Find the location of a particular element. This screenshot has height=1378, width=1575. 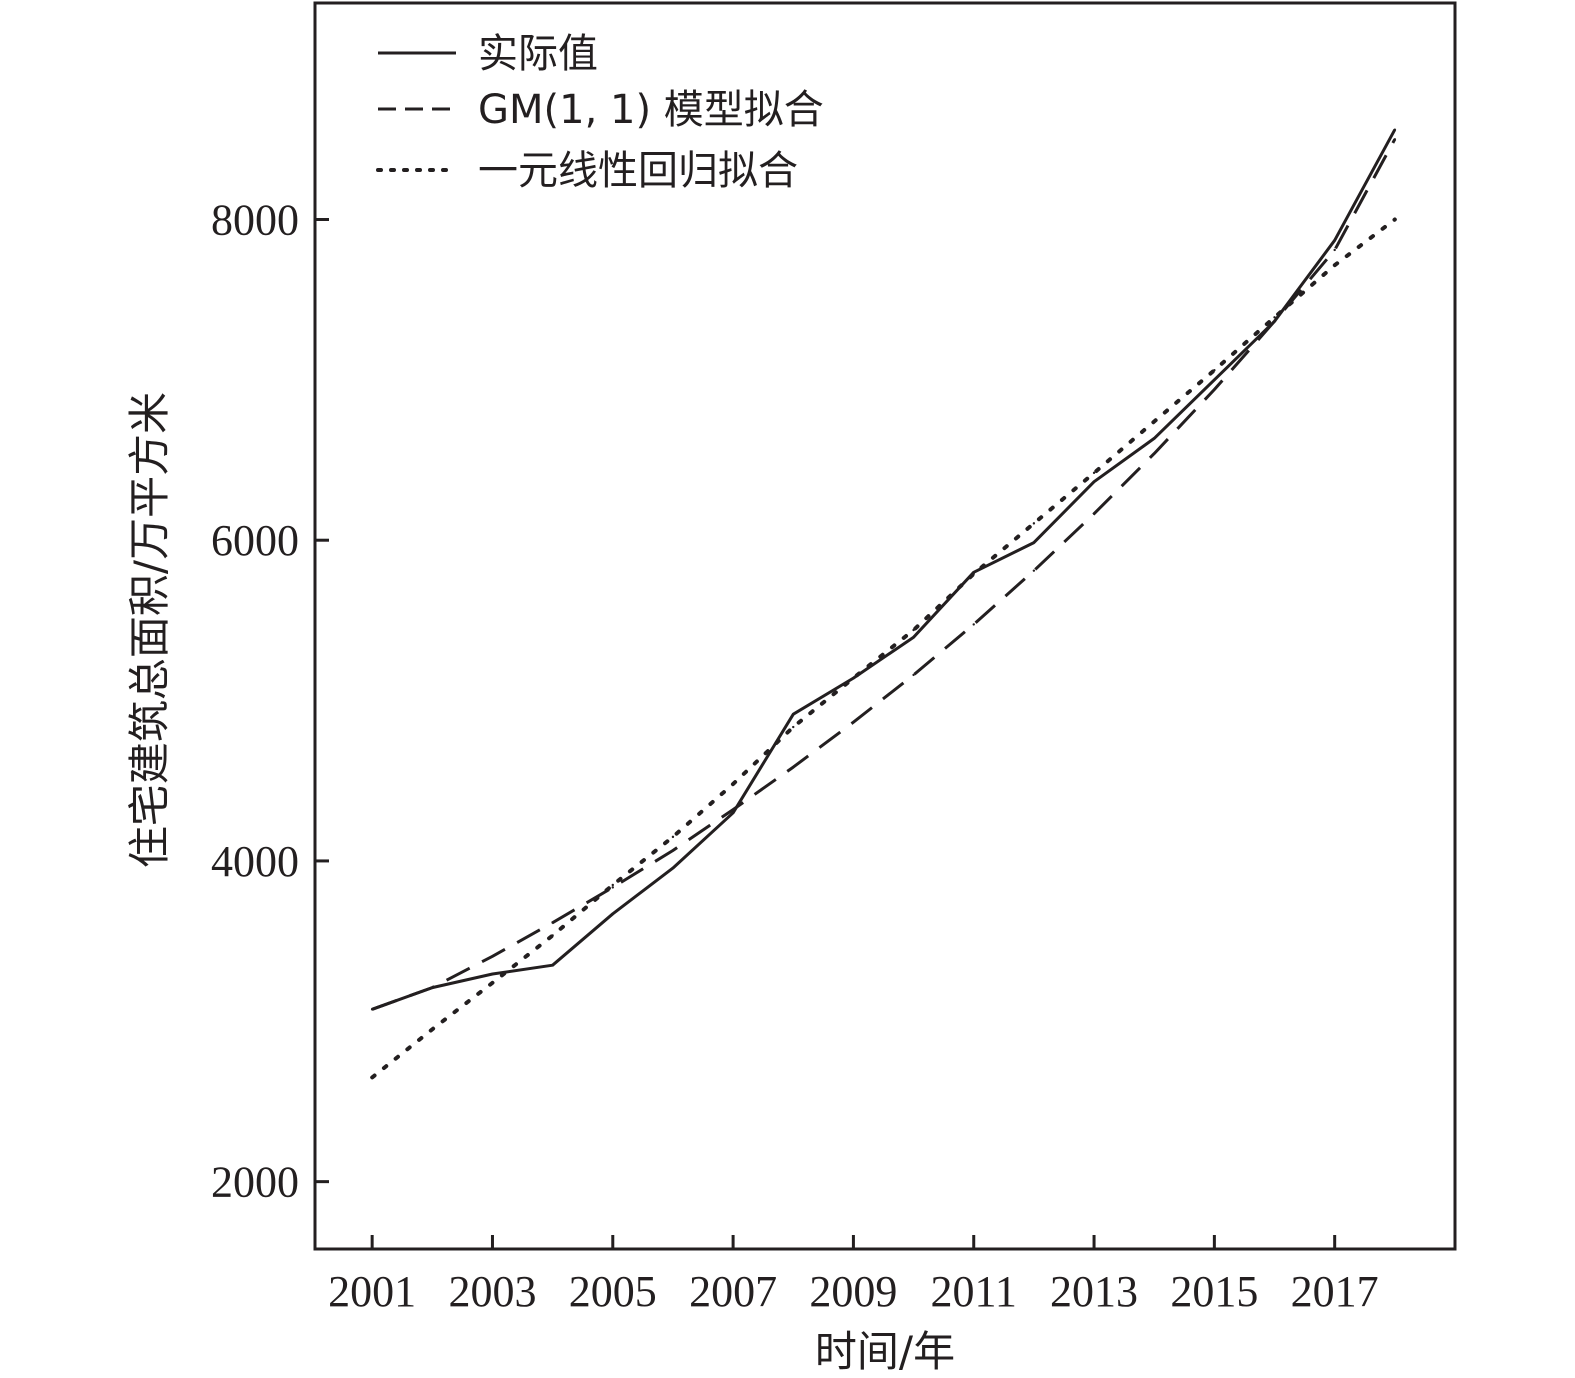

x-tick-label: 2015 is located at coordinates (1214, 1291).